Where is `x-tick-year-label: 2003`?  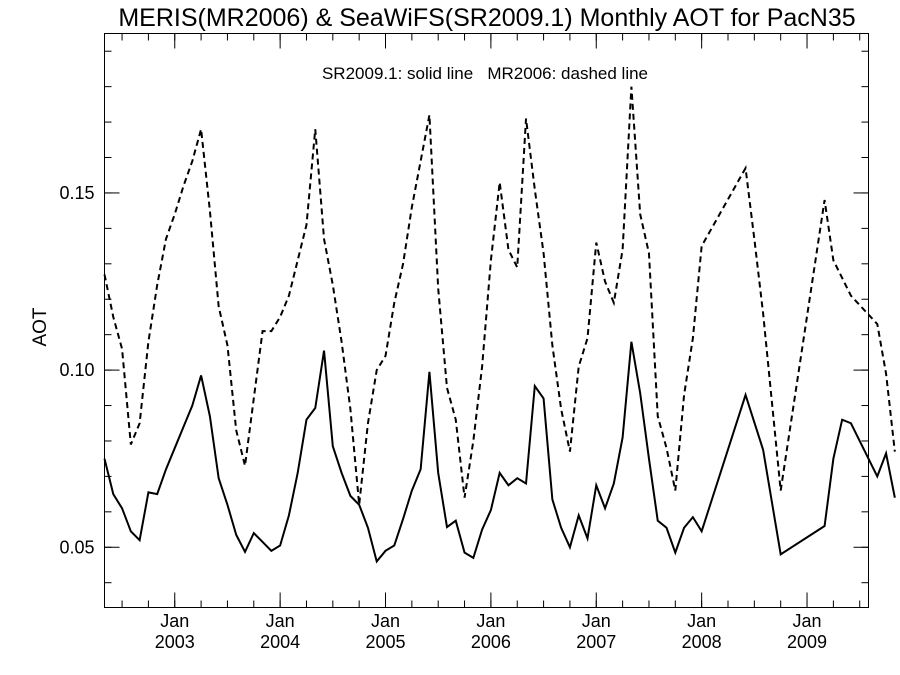
x-tick-year-label: 2003 is located at coordinates (175, 642).